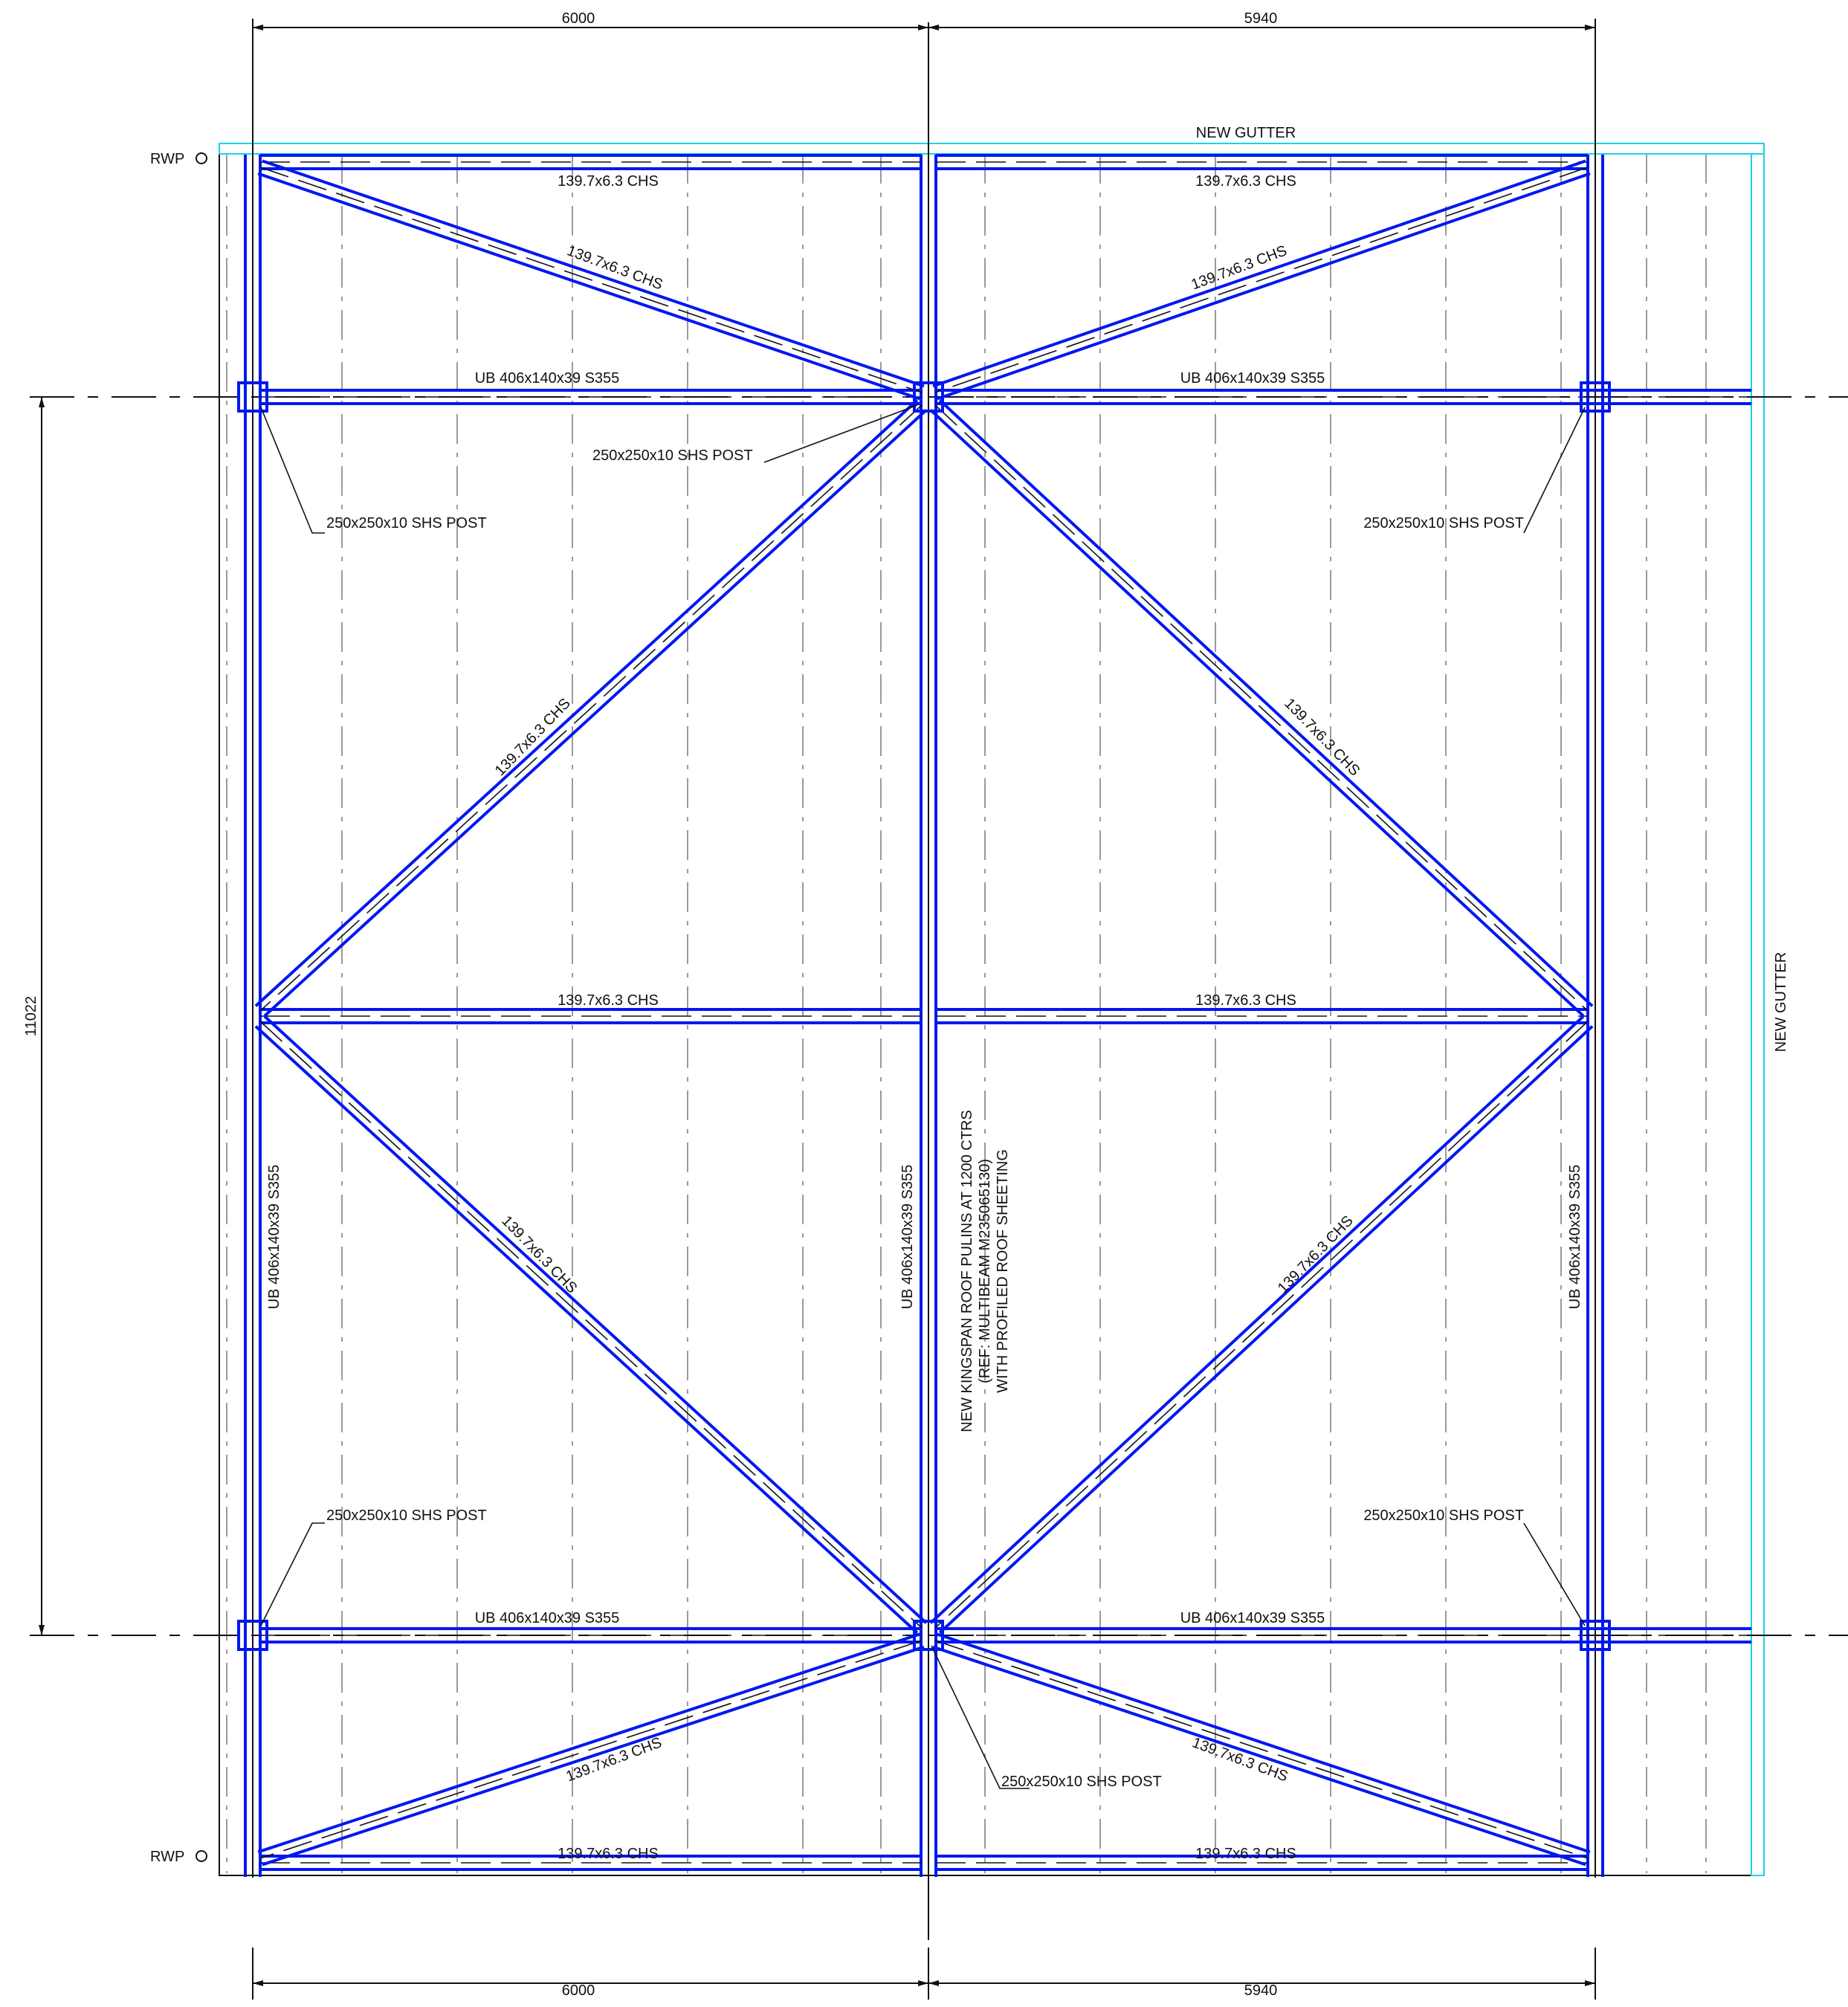  I want to click on chs-mid-left, so click(591, 1016).